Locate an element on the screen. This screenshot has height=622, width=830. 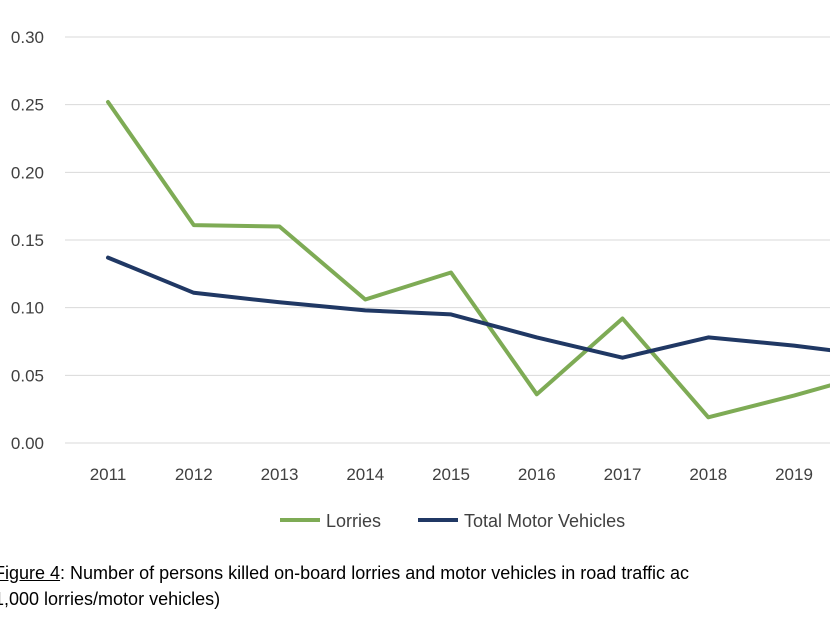
x-tick-label: 2011 is located at coordinates (108, 474).